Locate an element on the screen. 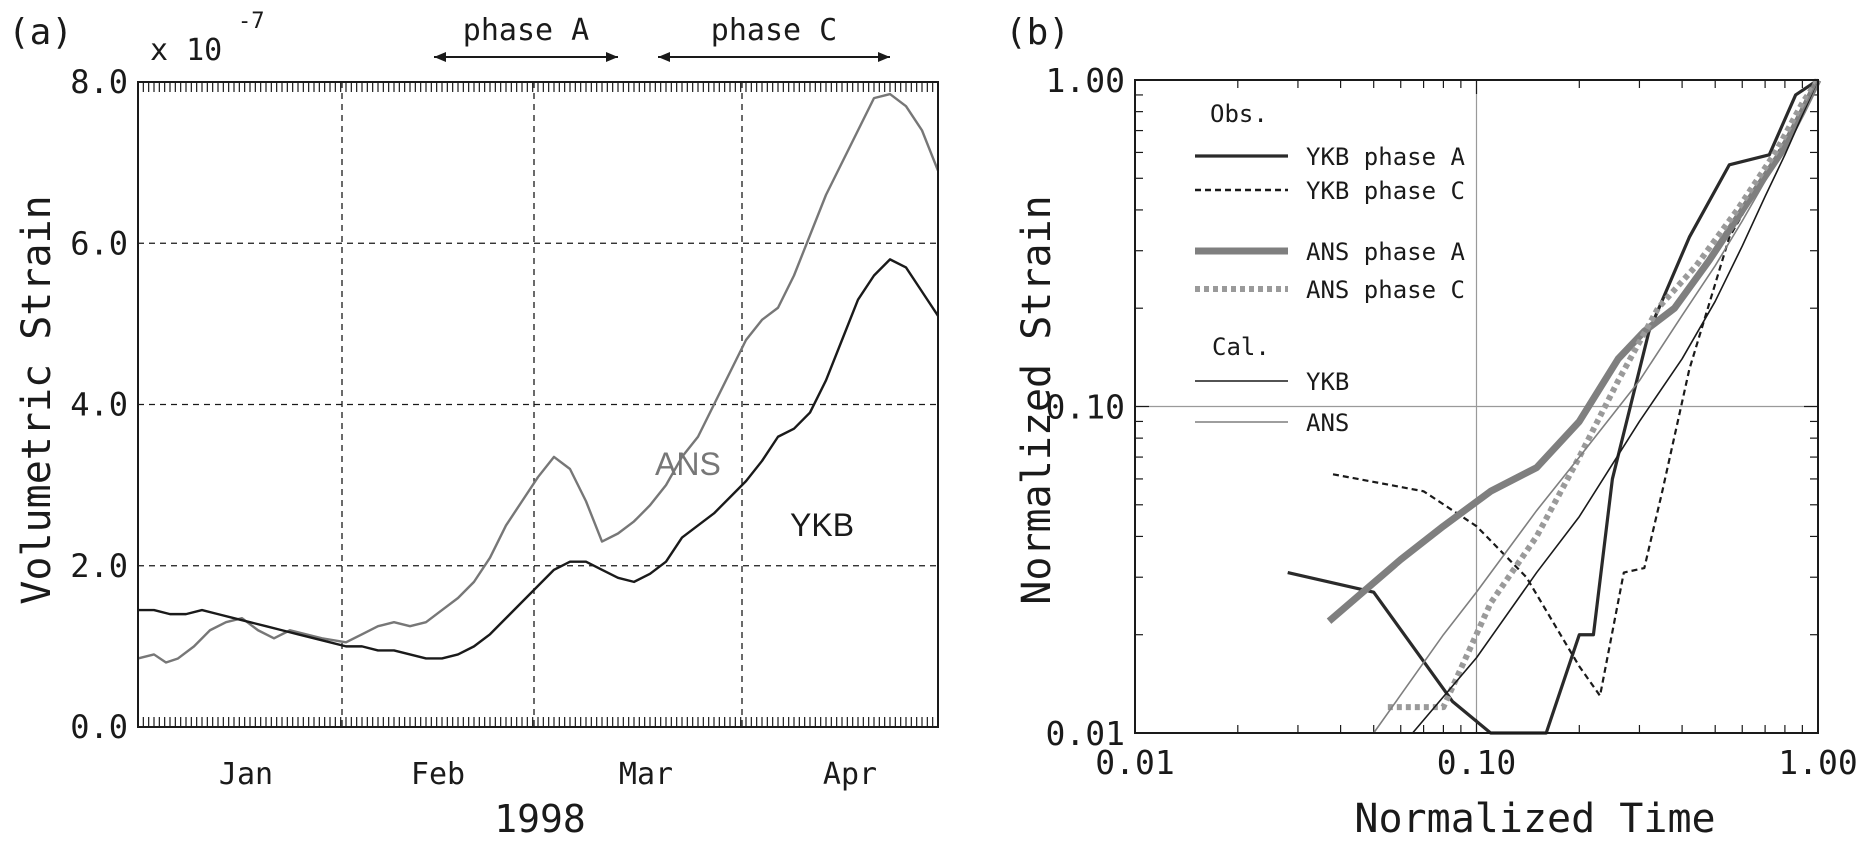 This screenshot has width=1870, height=844. y-axis-title: Volumetric Strain is located at coordinates (37, 399).